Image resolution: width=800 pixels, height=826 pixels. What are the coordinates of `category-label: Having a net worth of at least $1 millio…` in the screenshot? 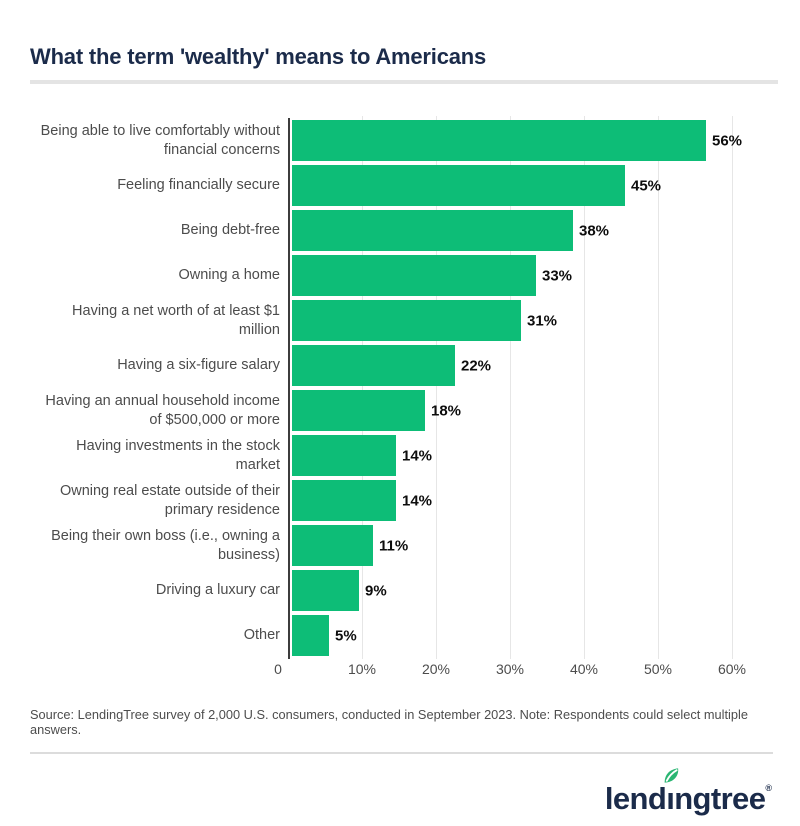 It's located at (176, 320).